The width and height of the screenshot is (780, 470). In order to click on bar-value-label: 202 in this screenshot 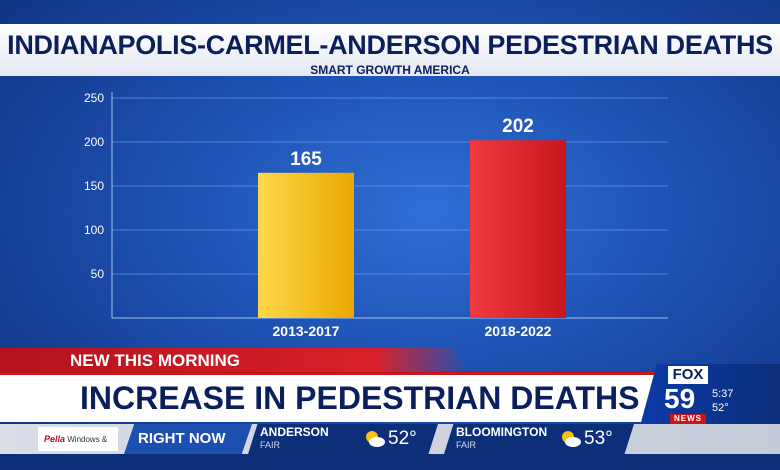, I will do `click(518, 126)`.